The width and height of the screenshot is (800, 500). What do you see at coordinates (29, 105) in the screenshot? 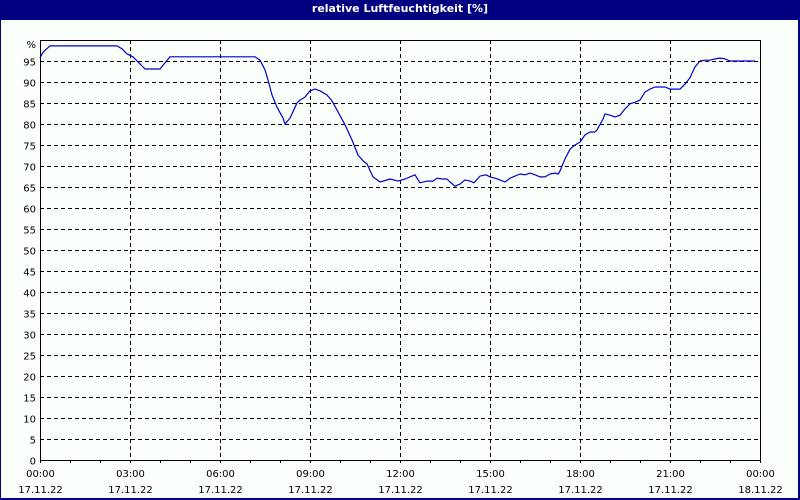
I see `y-tick-label: 85` at bounding box center [29, 105].